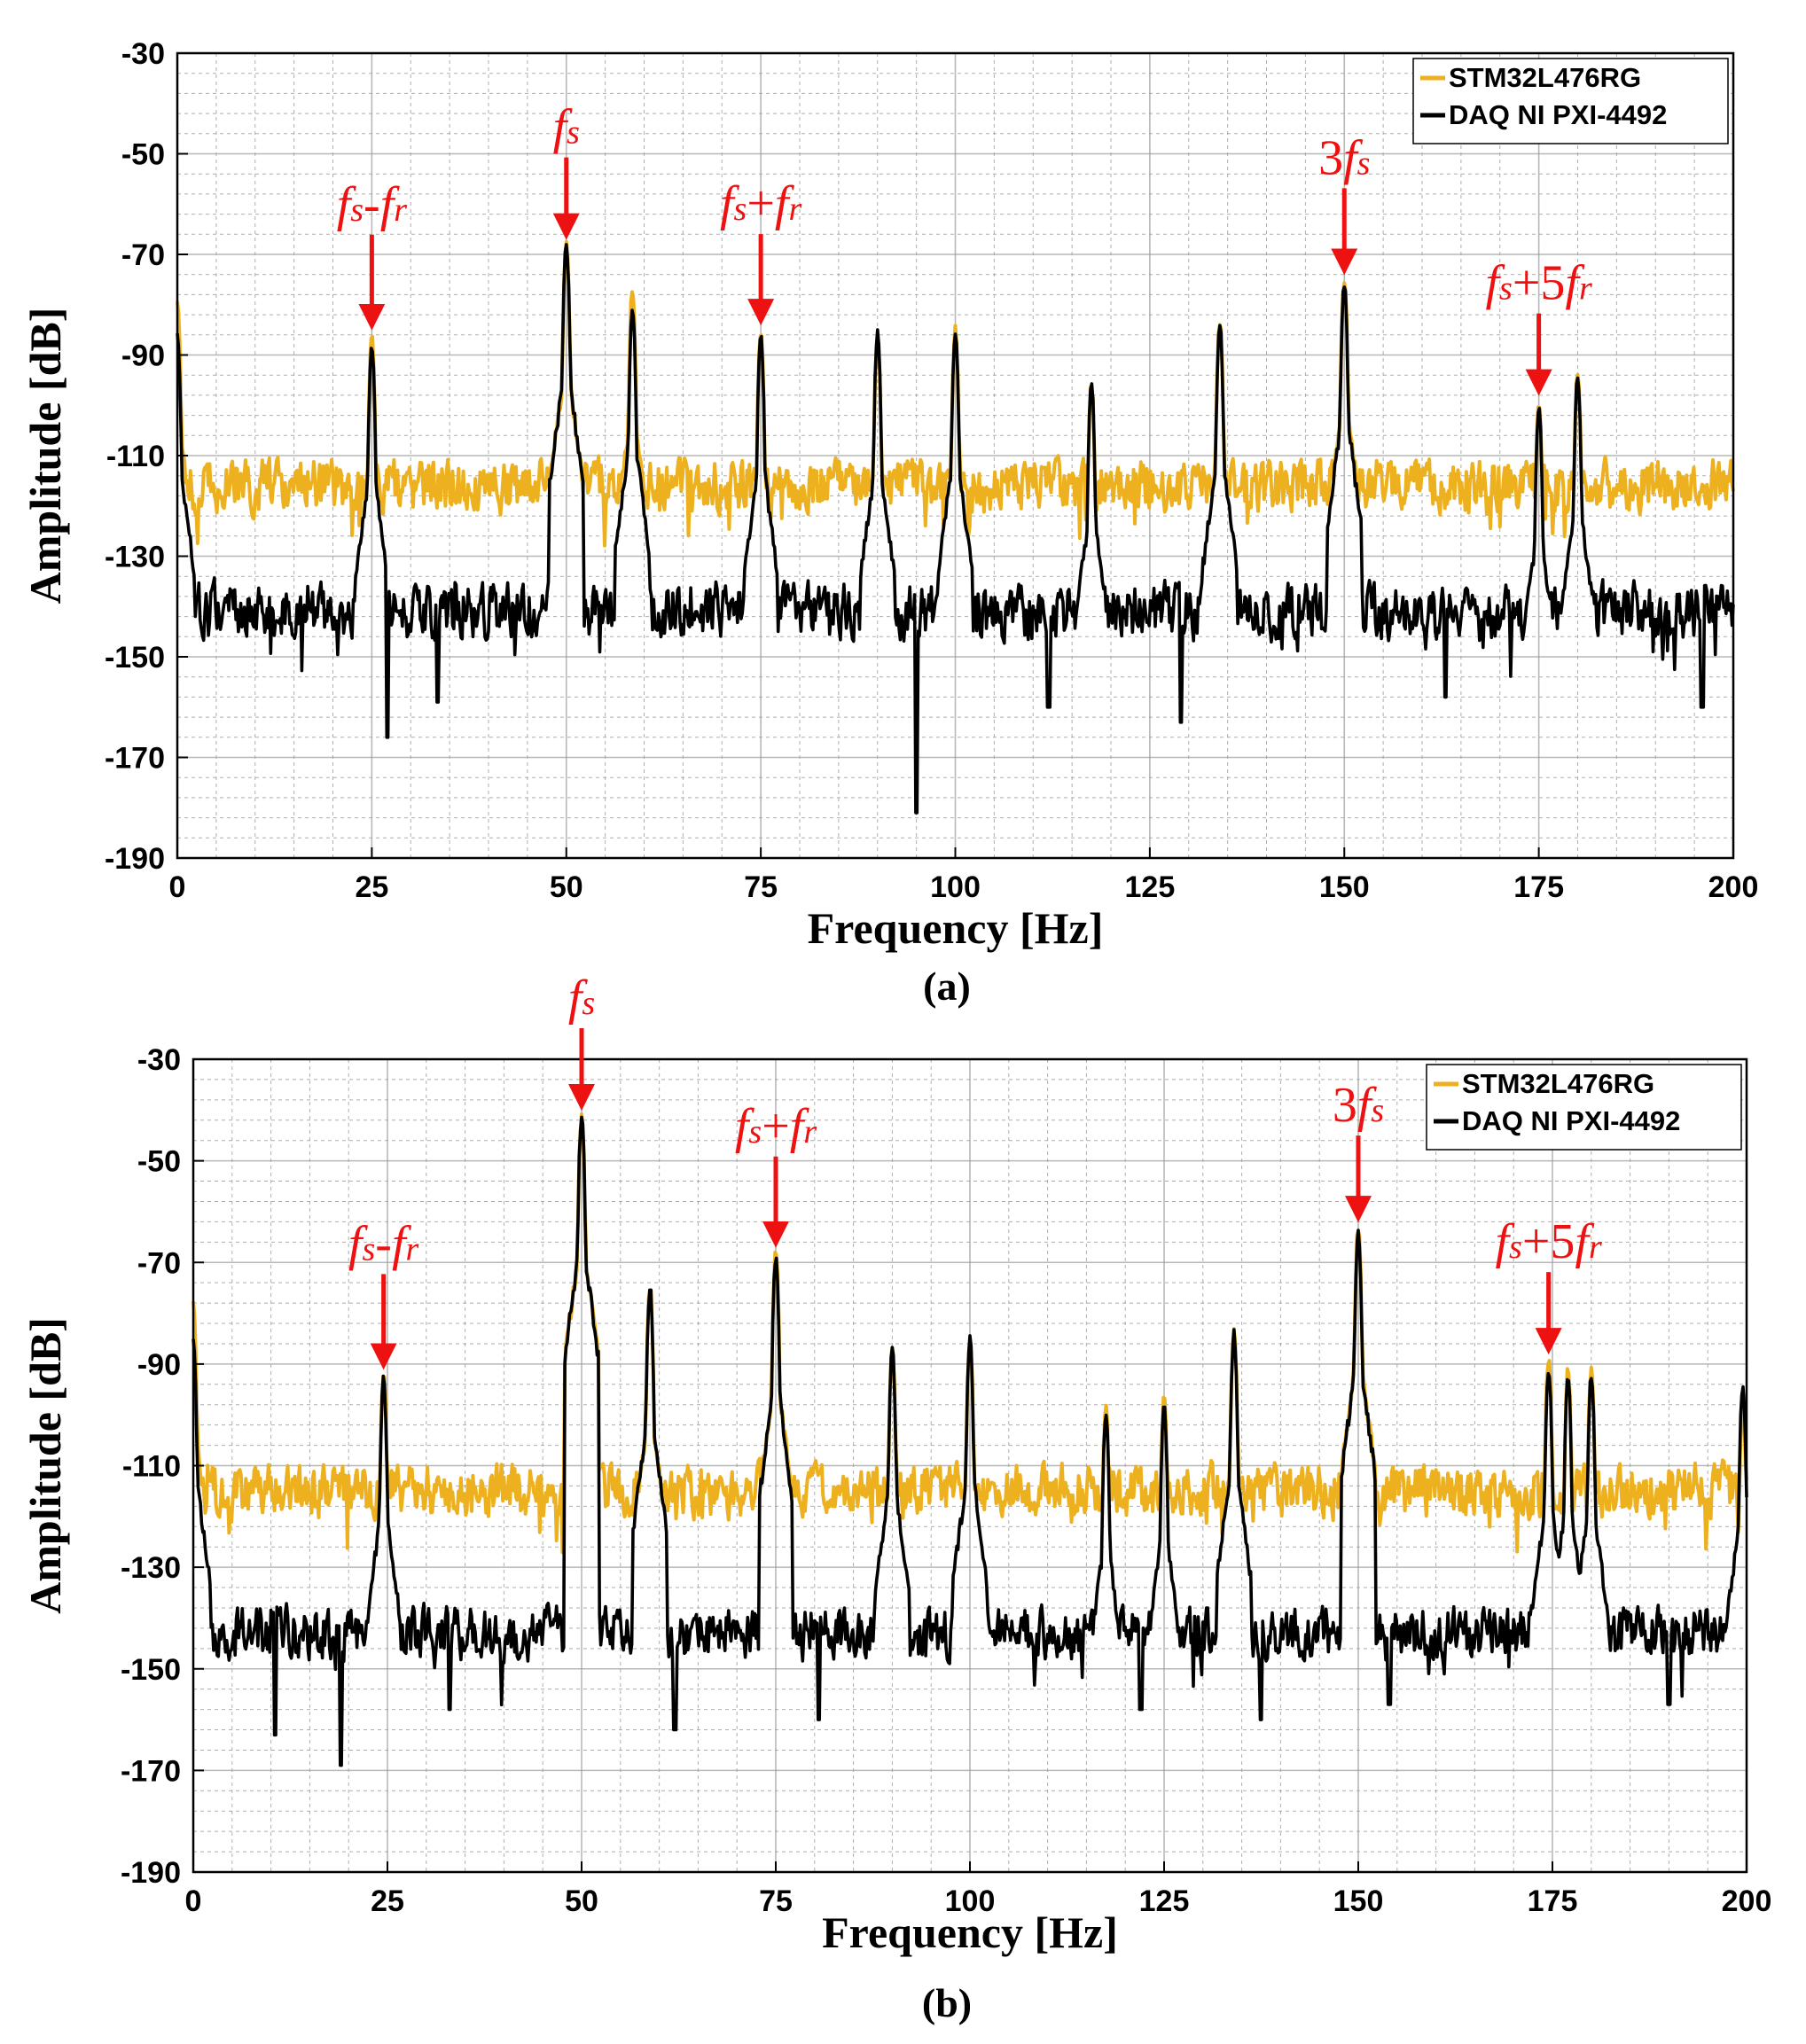  I want to click on series-line-stm32l476rg, so click(955, 393).